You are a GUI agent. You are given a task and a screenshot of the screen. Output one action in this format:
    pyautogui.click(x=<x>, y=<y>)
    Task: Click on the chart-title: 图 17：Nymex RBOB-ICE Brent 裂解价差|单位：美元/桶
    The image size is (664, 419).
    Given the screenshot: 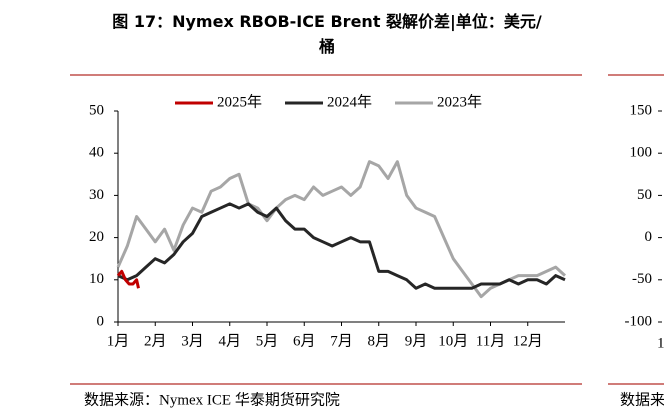 What is the action you would take?
    pyautogui.click(x=327, y=34)
    